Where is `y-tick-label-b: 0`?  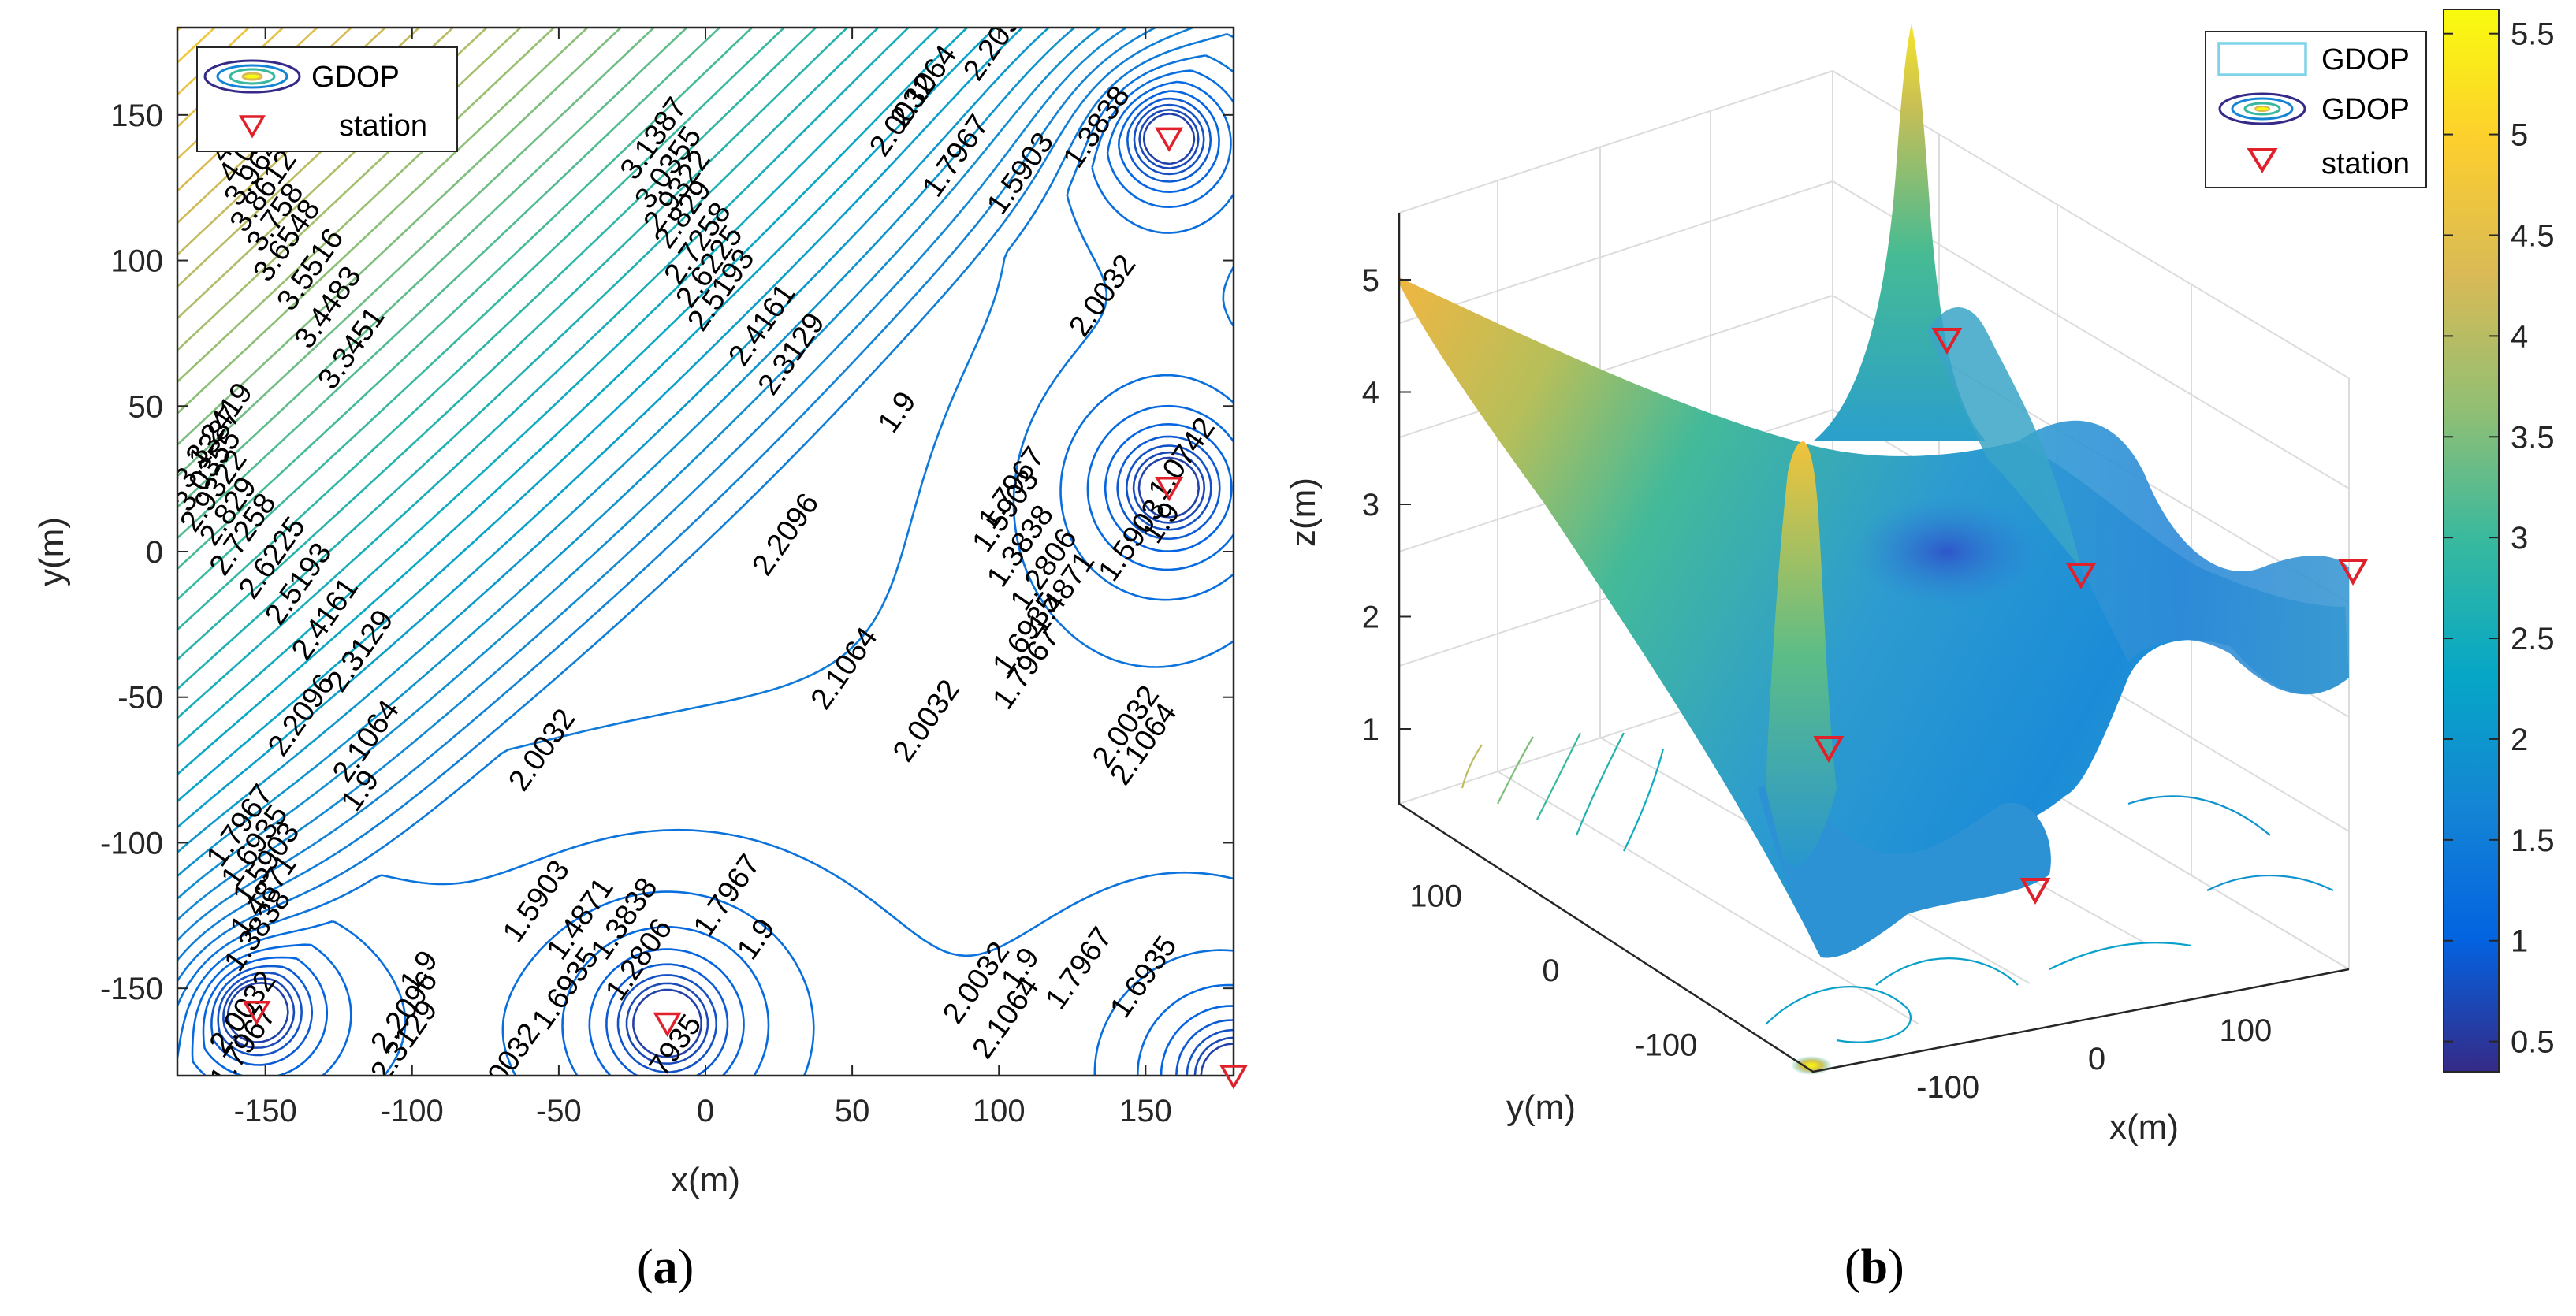
y-tick-label-b: 0 is located at coordinates (1550, 971).